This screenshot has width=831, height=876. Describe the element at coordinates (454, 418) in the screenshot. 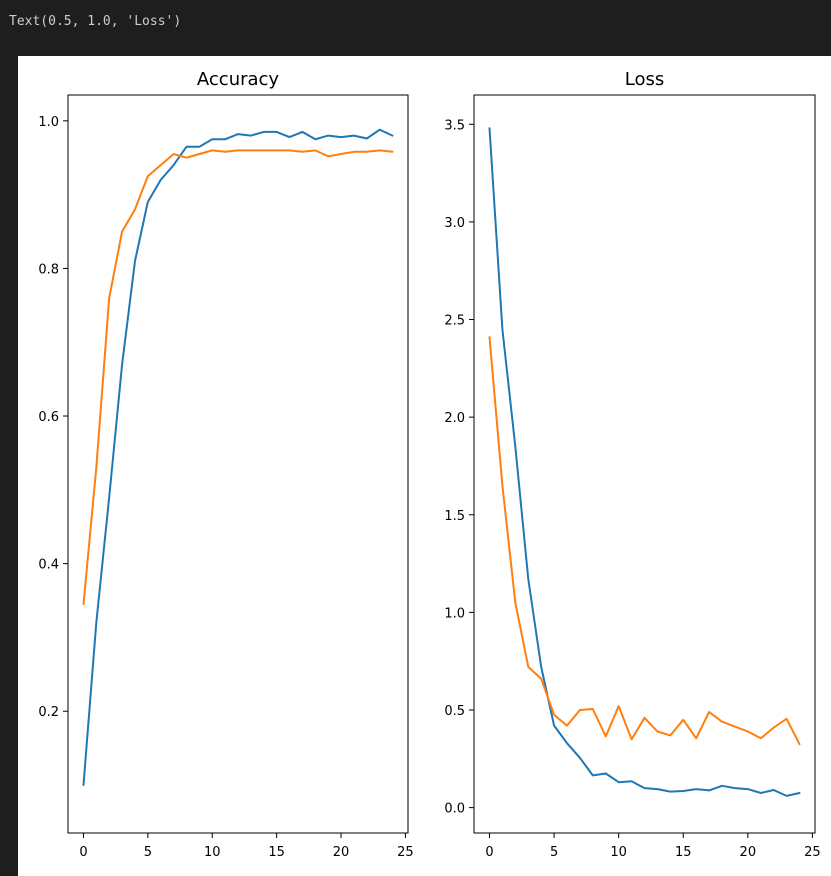

I see `loss-ytick-label: 2.0` at that location.